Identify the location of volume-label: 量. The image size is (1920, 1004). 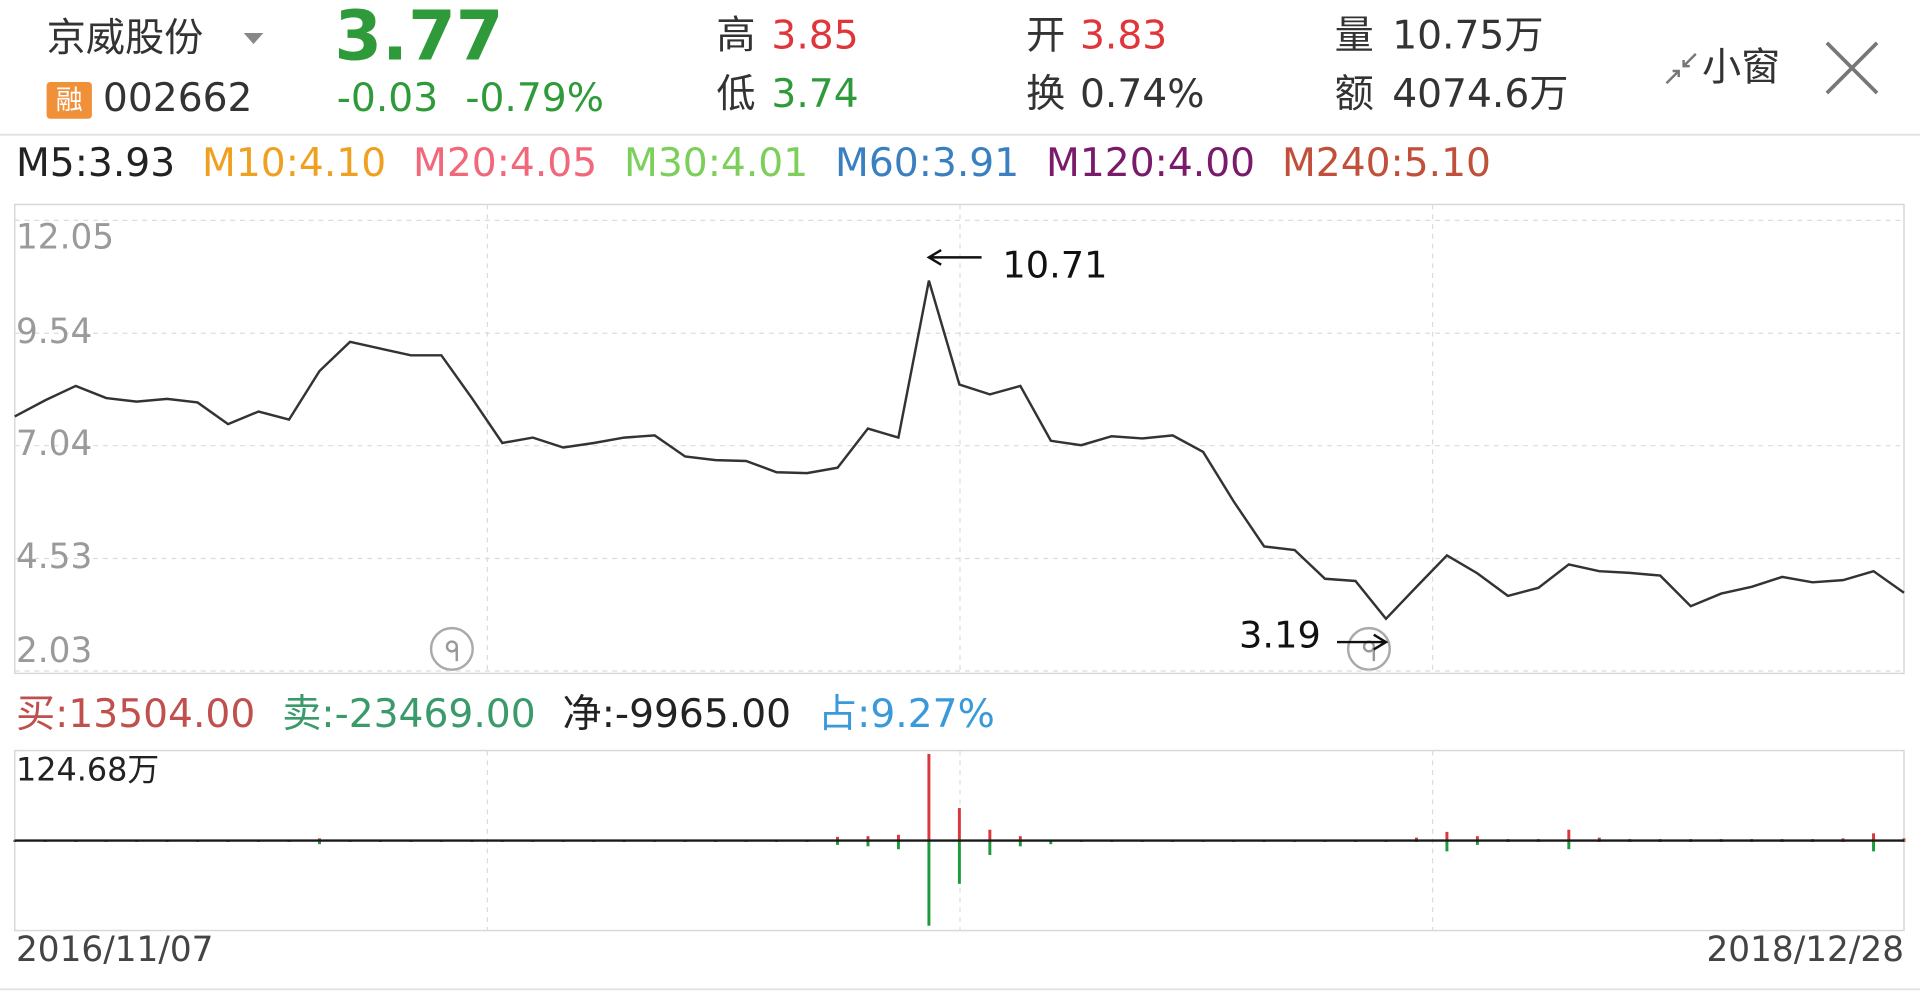
(1354, 35).